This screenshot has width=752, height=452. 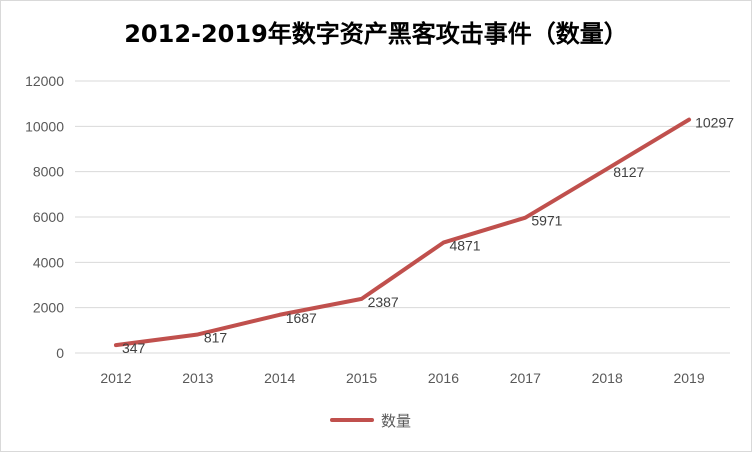 What do you see at coordinates (134, 348) in the screenshot?
I see `data-label: 347` at bounding box center [134, 348].